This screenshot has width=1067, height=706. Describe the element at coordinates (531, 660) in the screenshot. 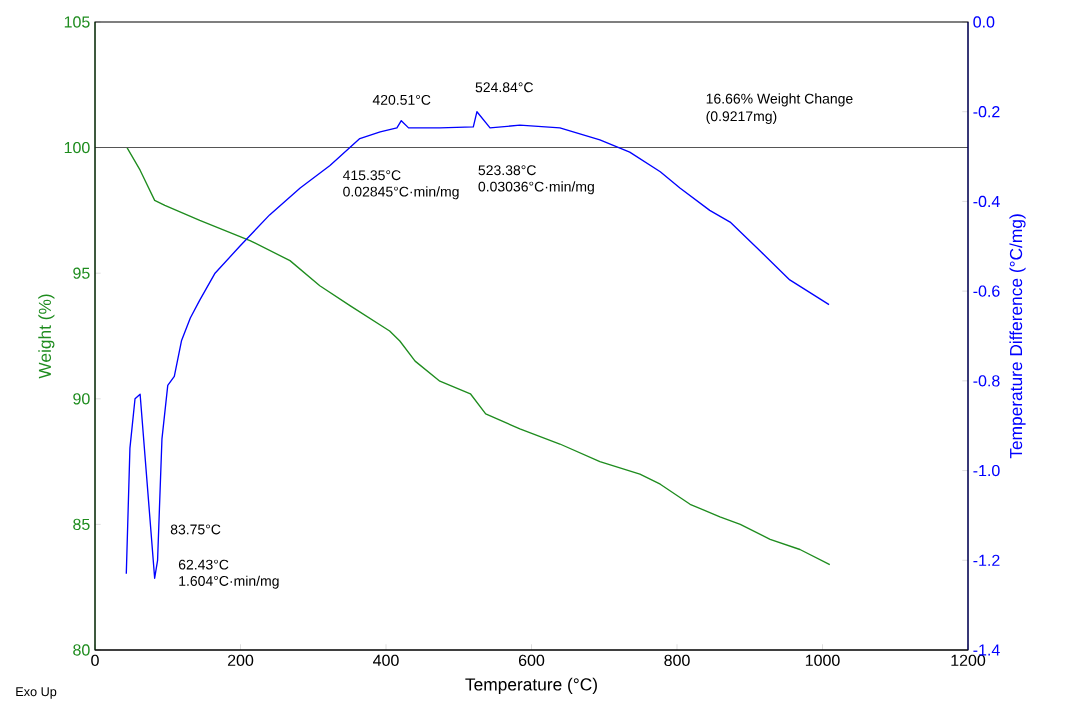

I see `x-tick-label: 600` at that location.